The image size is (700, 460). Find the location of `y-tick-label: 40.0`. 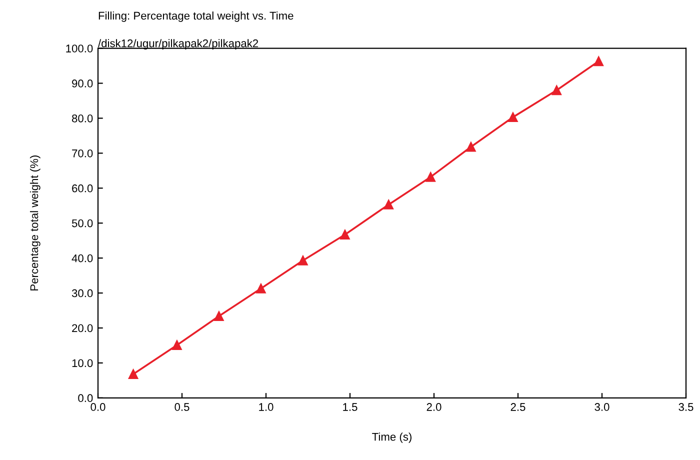

y-tick-label: 40.0 is located at coordinates (82, 258).